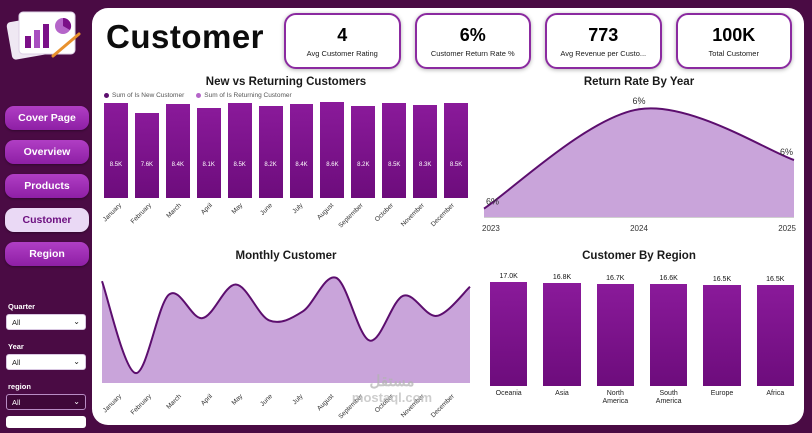 The height and width of the screenshot is (433, 812). What do you see at coordinates (509, 334) in the screenshot?
I see `bar-oceania` at bounding box center [509, 334].